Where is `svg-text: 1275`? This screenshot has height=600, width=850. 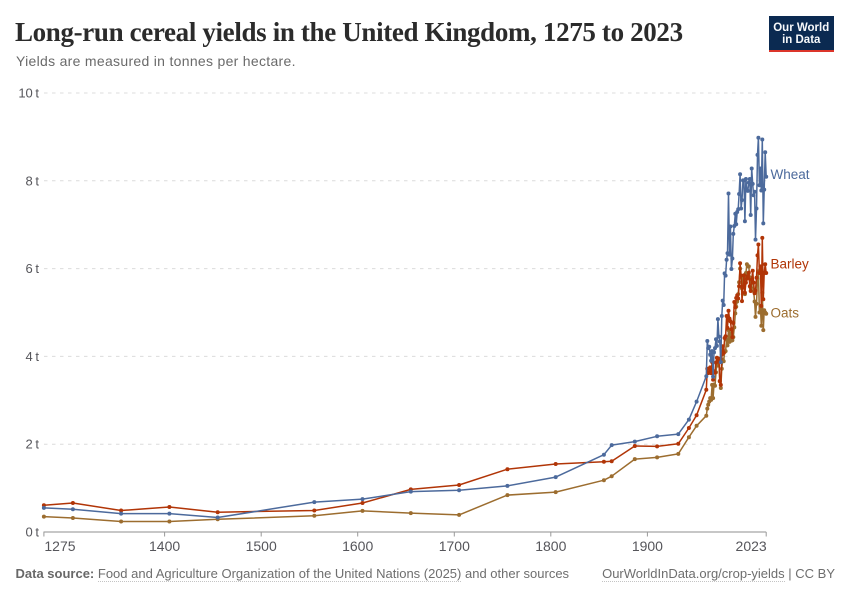 svg-text: 1275 is located at coordinates (59, 546).